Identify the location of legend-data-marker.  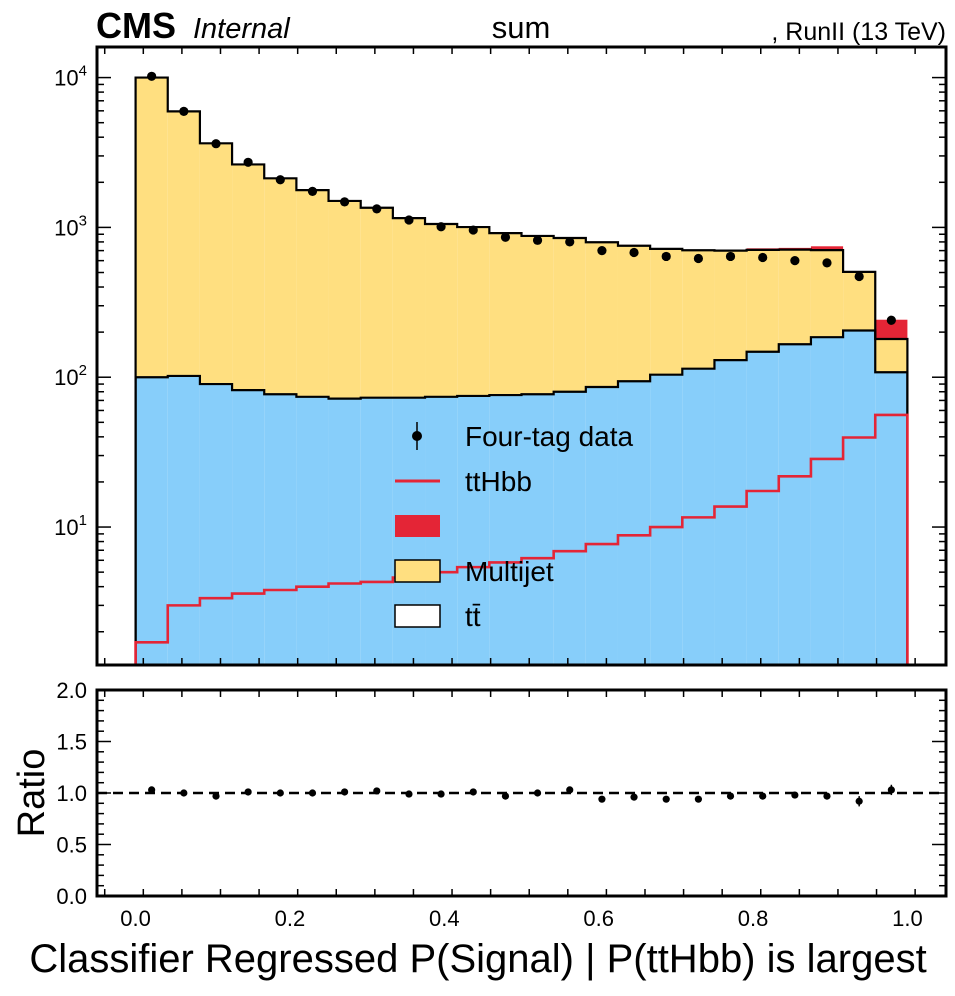
(417, 436).